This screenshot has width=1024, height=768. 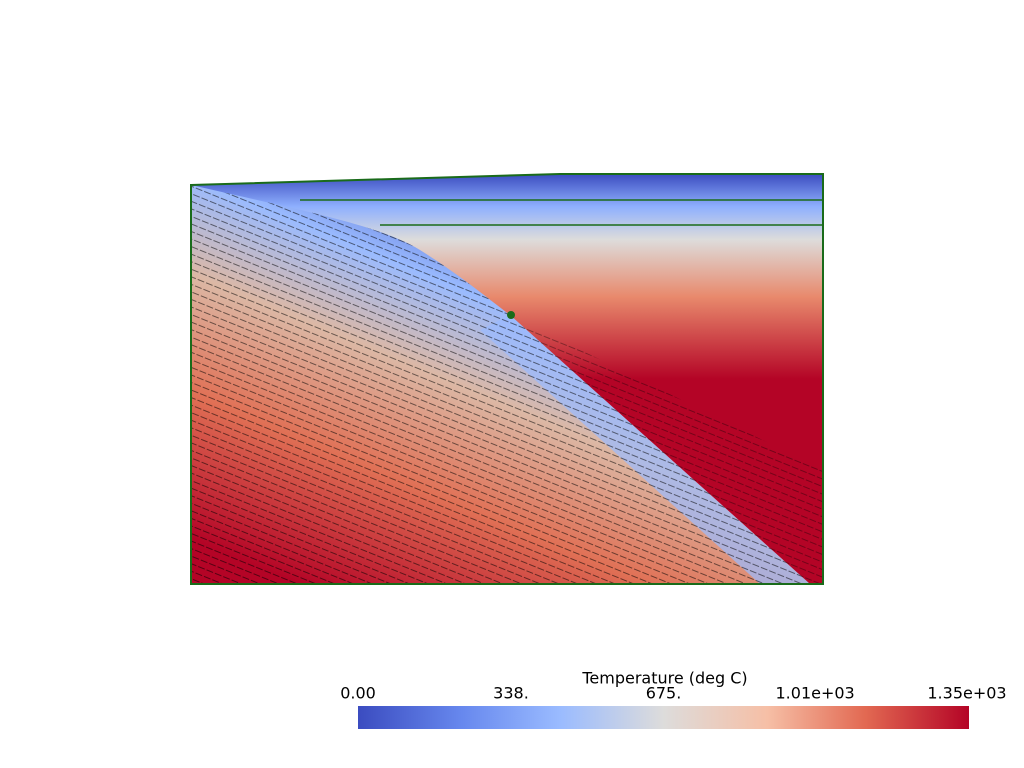 What do you see at coordinates (663, 717) in the screenshot?
I see `colorbar-gradient` at bounding box center [663, 717].